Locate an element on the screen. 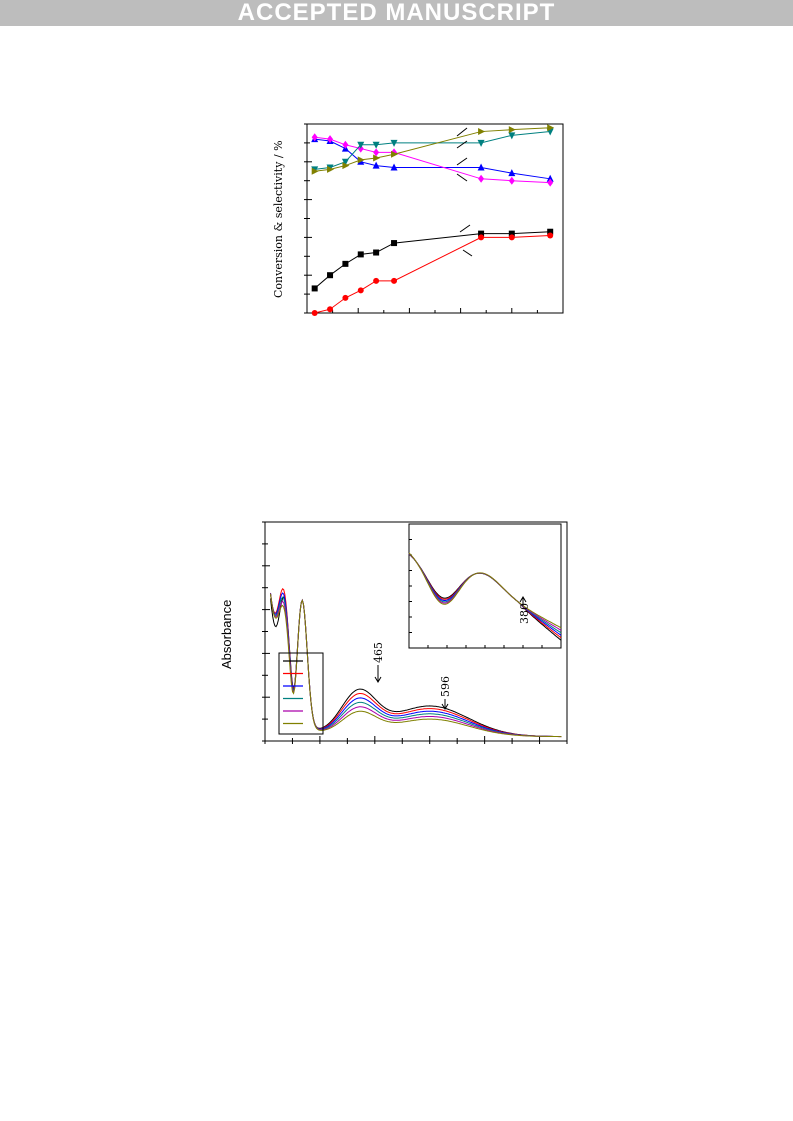 This screenshot has width=793, height=1121. accepted-manuscript-banner: ACCEPTED MANUSCRIPT is located at coordinates (396, 13).